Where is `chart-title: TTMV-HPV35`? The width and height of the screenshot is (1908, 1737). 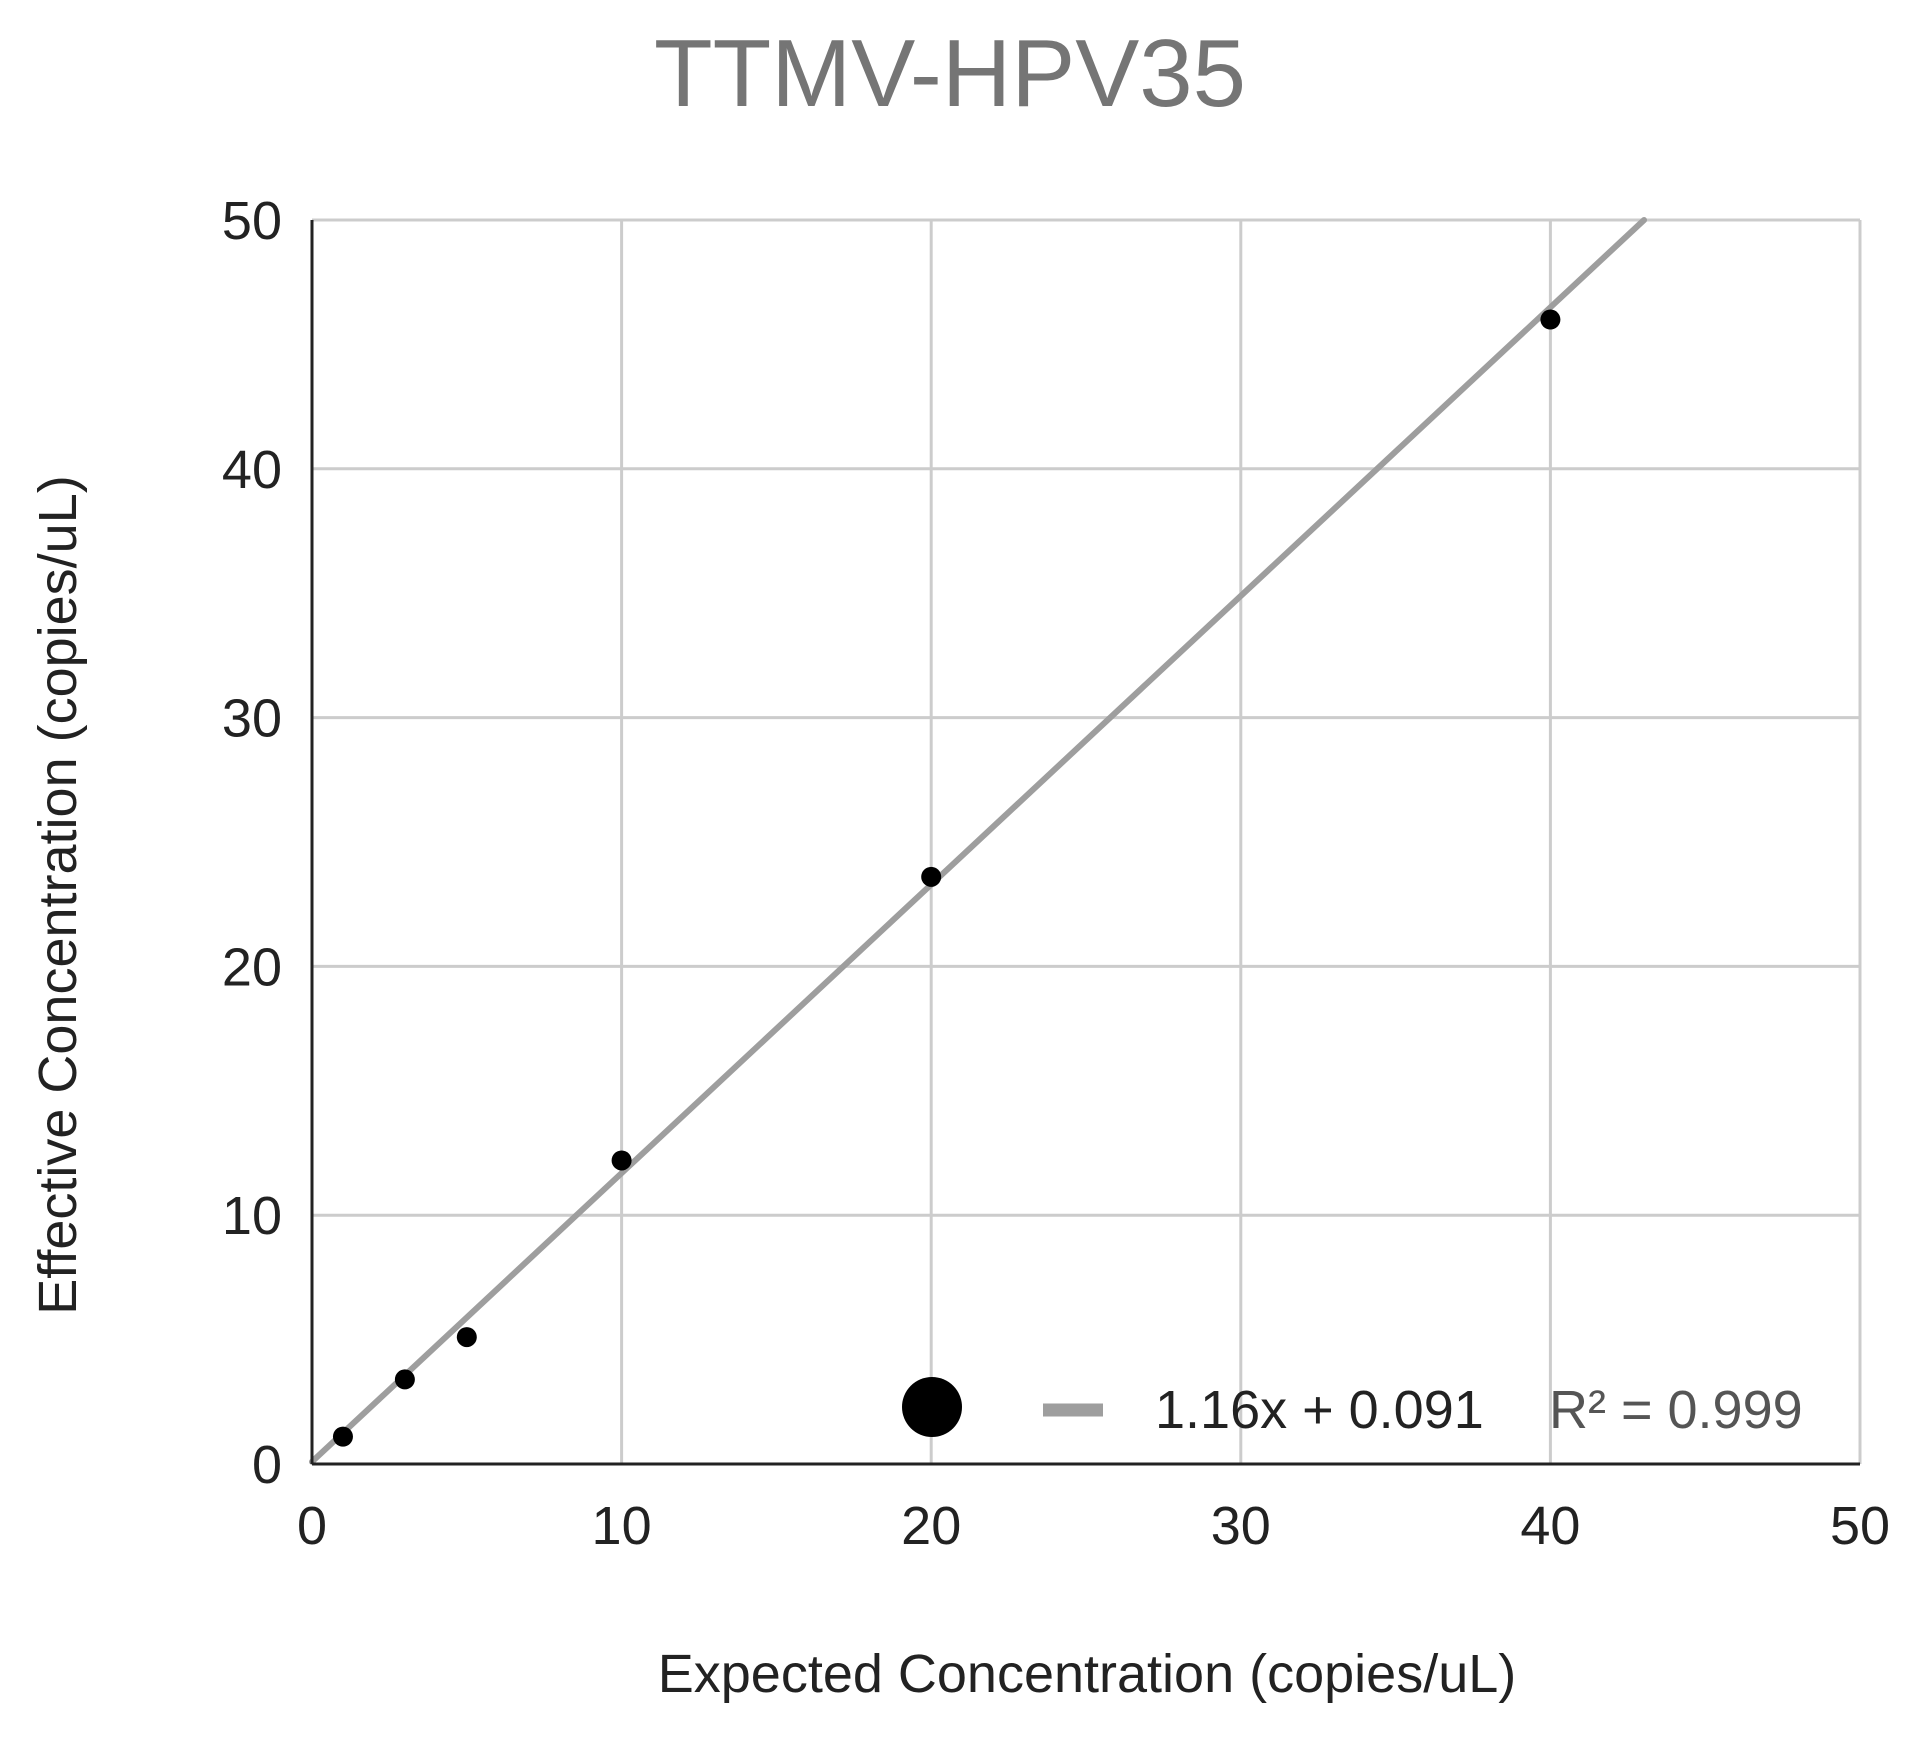
chart-title: TTMV-HPV35 is located at coordinates (950, 73).